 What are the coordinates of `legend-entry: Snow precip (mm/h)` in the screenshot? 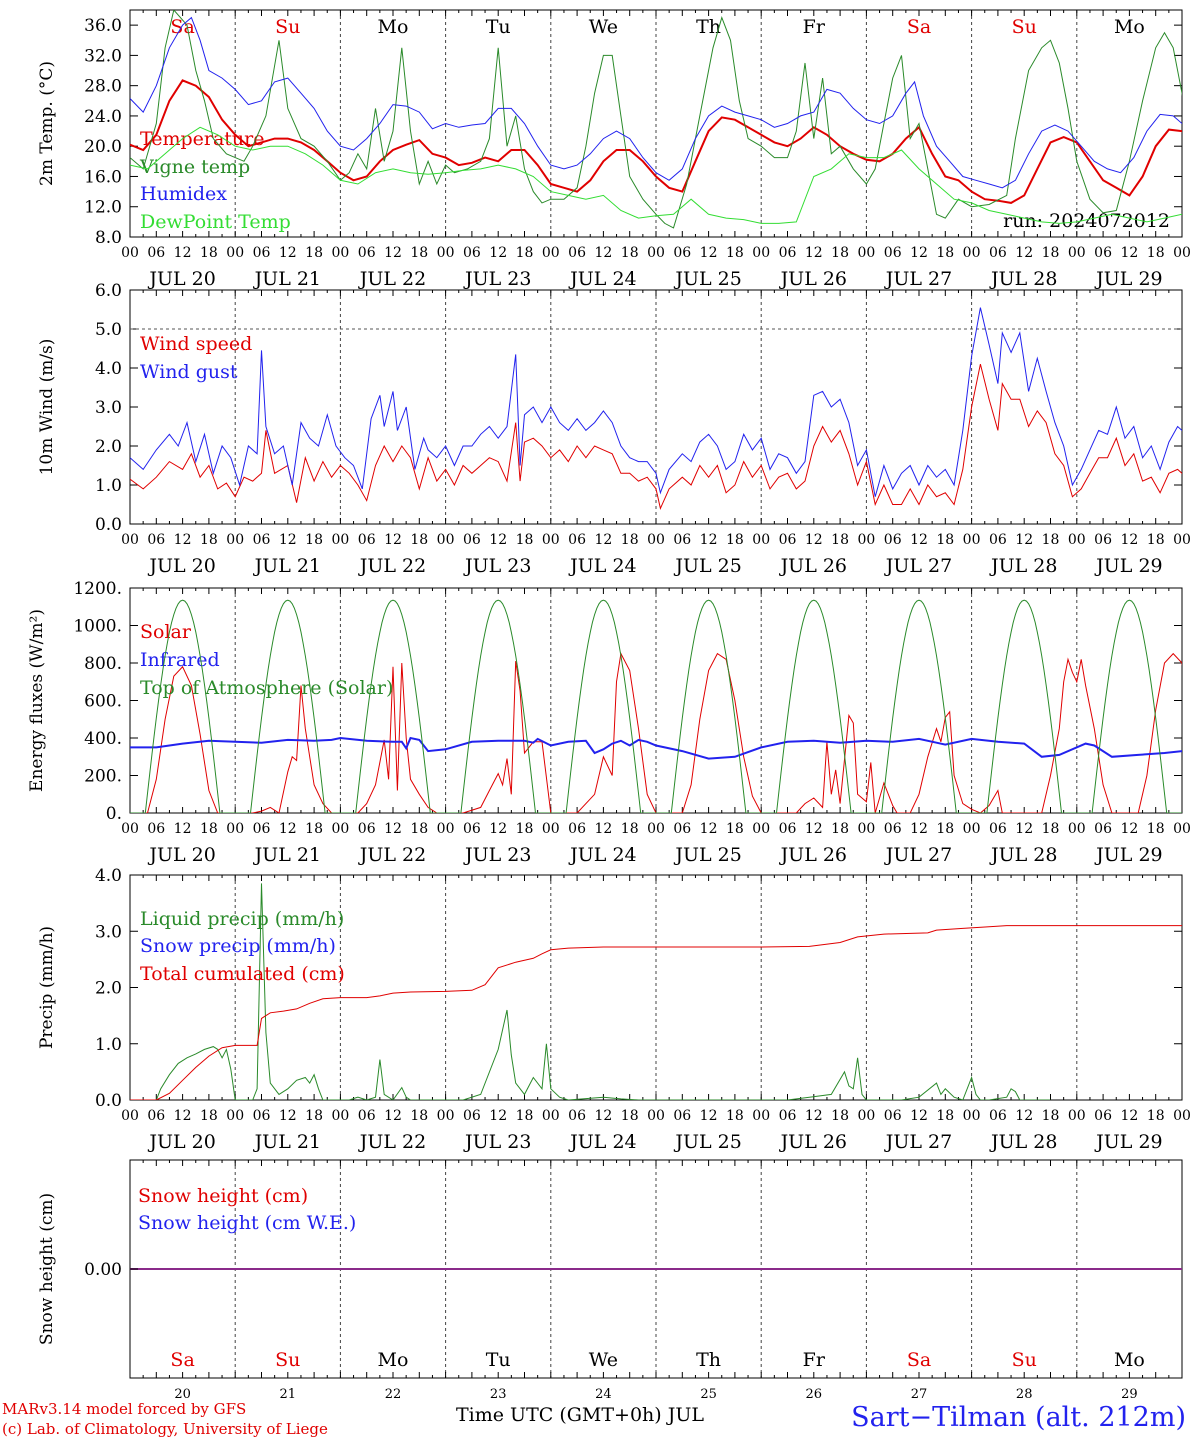 It's located at (238, 946).